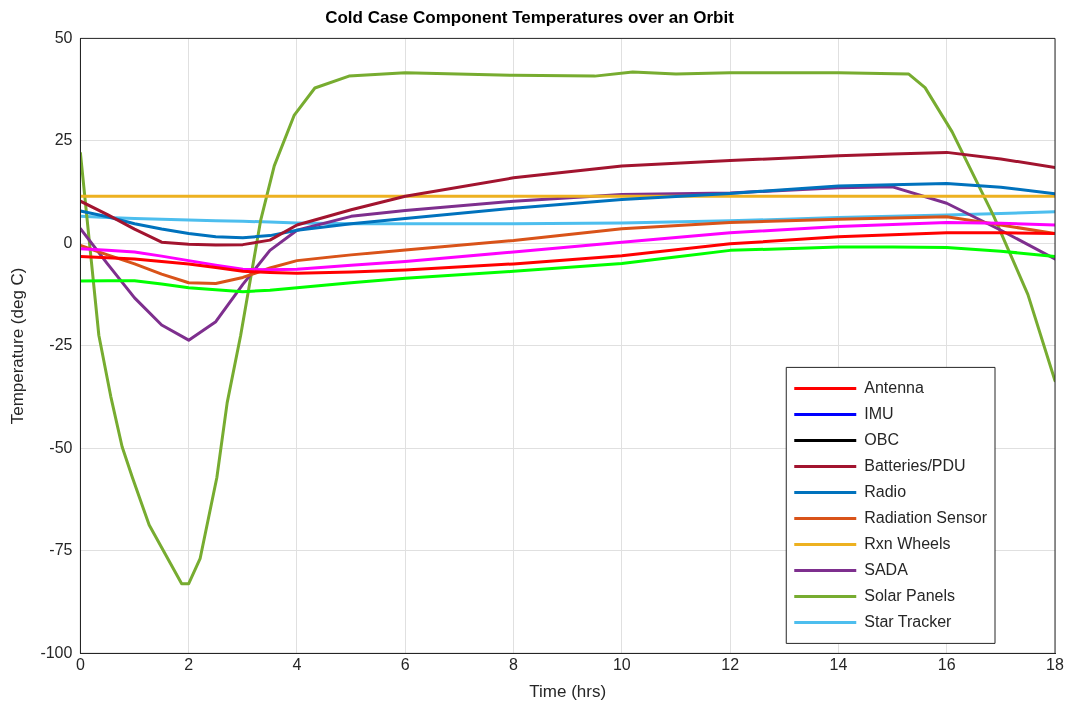 This screenshot has height=711, width=1071. Describe the element at coordinates (61, 550) in the screenshot. I see `y-tick-label: -75` at that location.